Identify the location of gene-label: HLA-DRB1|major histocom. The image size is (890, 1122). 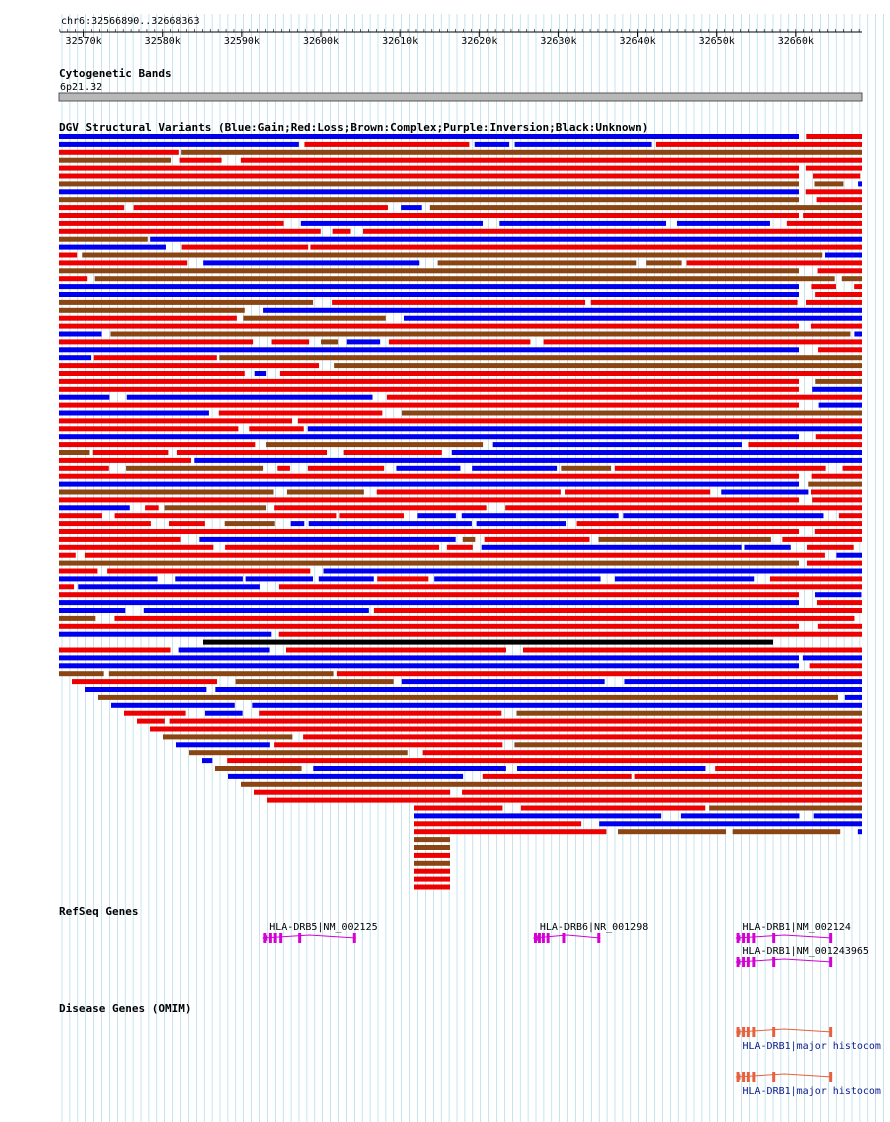
(811, 1091).